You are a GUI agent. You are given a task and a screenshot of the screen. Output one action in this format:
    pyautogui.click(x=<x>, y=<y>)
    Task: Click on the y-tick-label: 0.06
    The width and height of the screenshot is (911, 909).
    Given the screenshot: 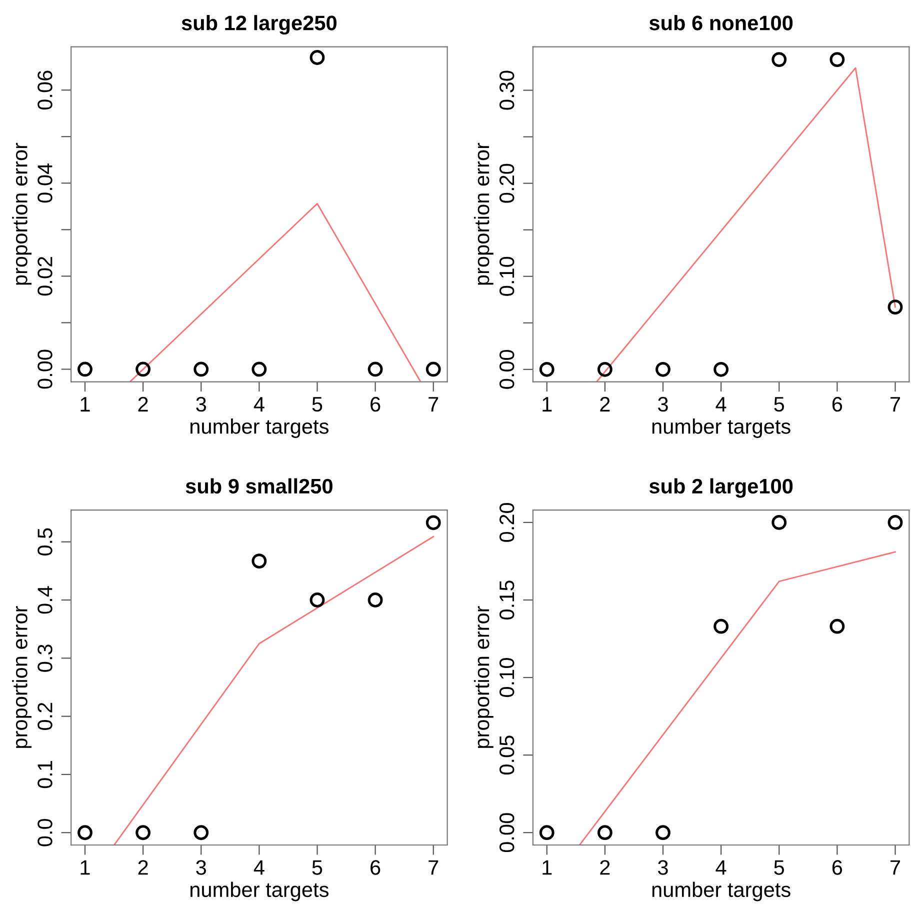 What is the action you would take?
    pyautogui.click(x=45, y=90)
    